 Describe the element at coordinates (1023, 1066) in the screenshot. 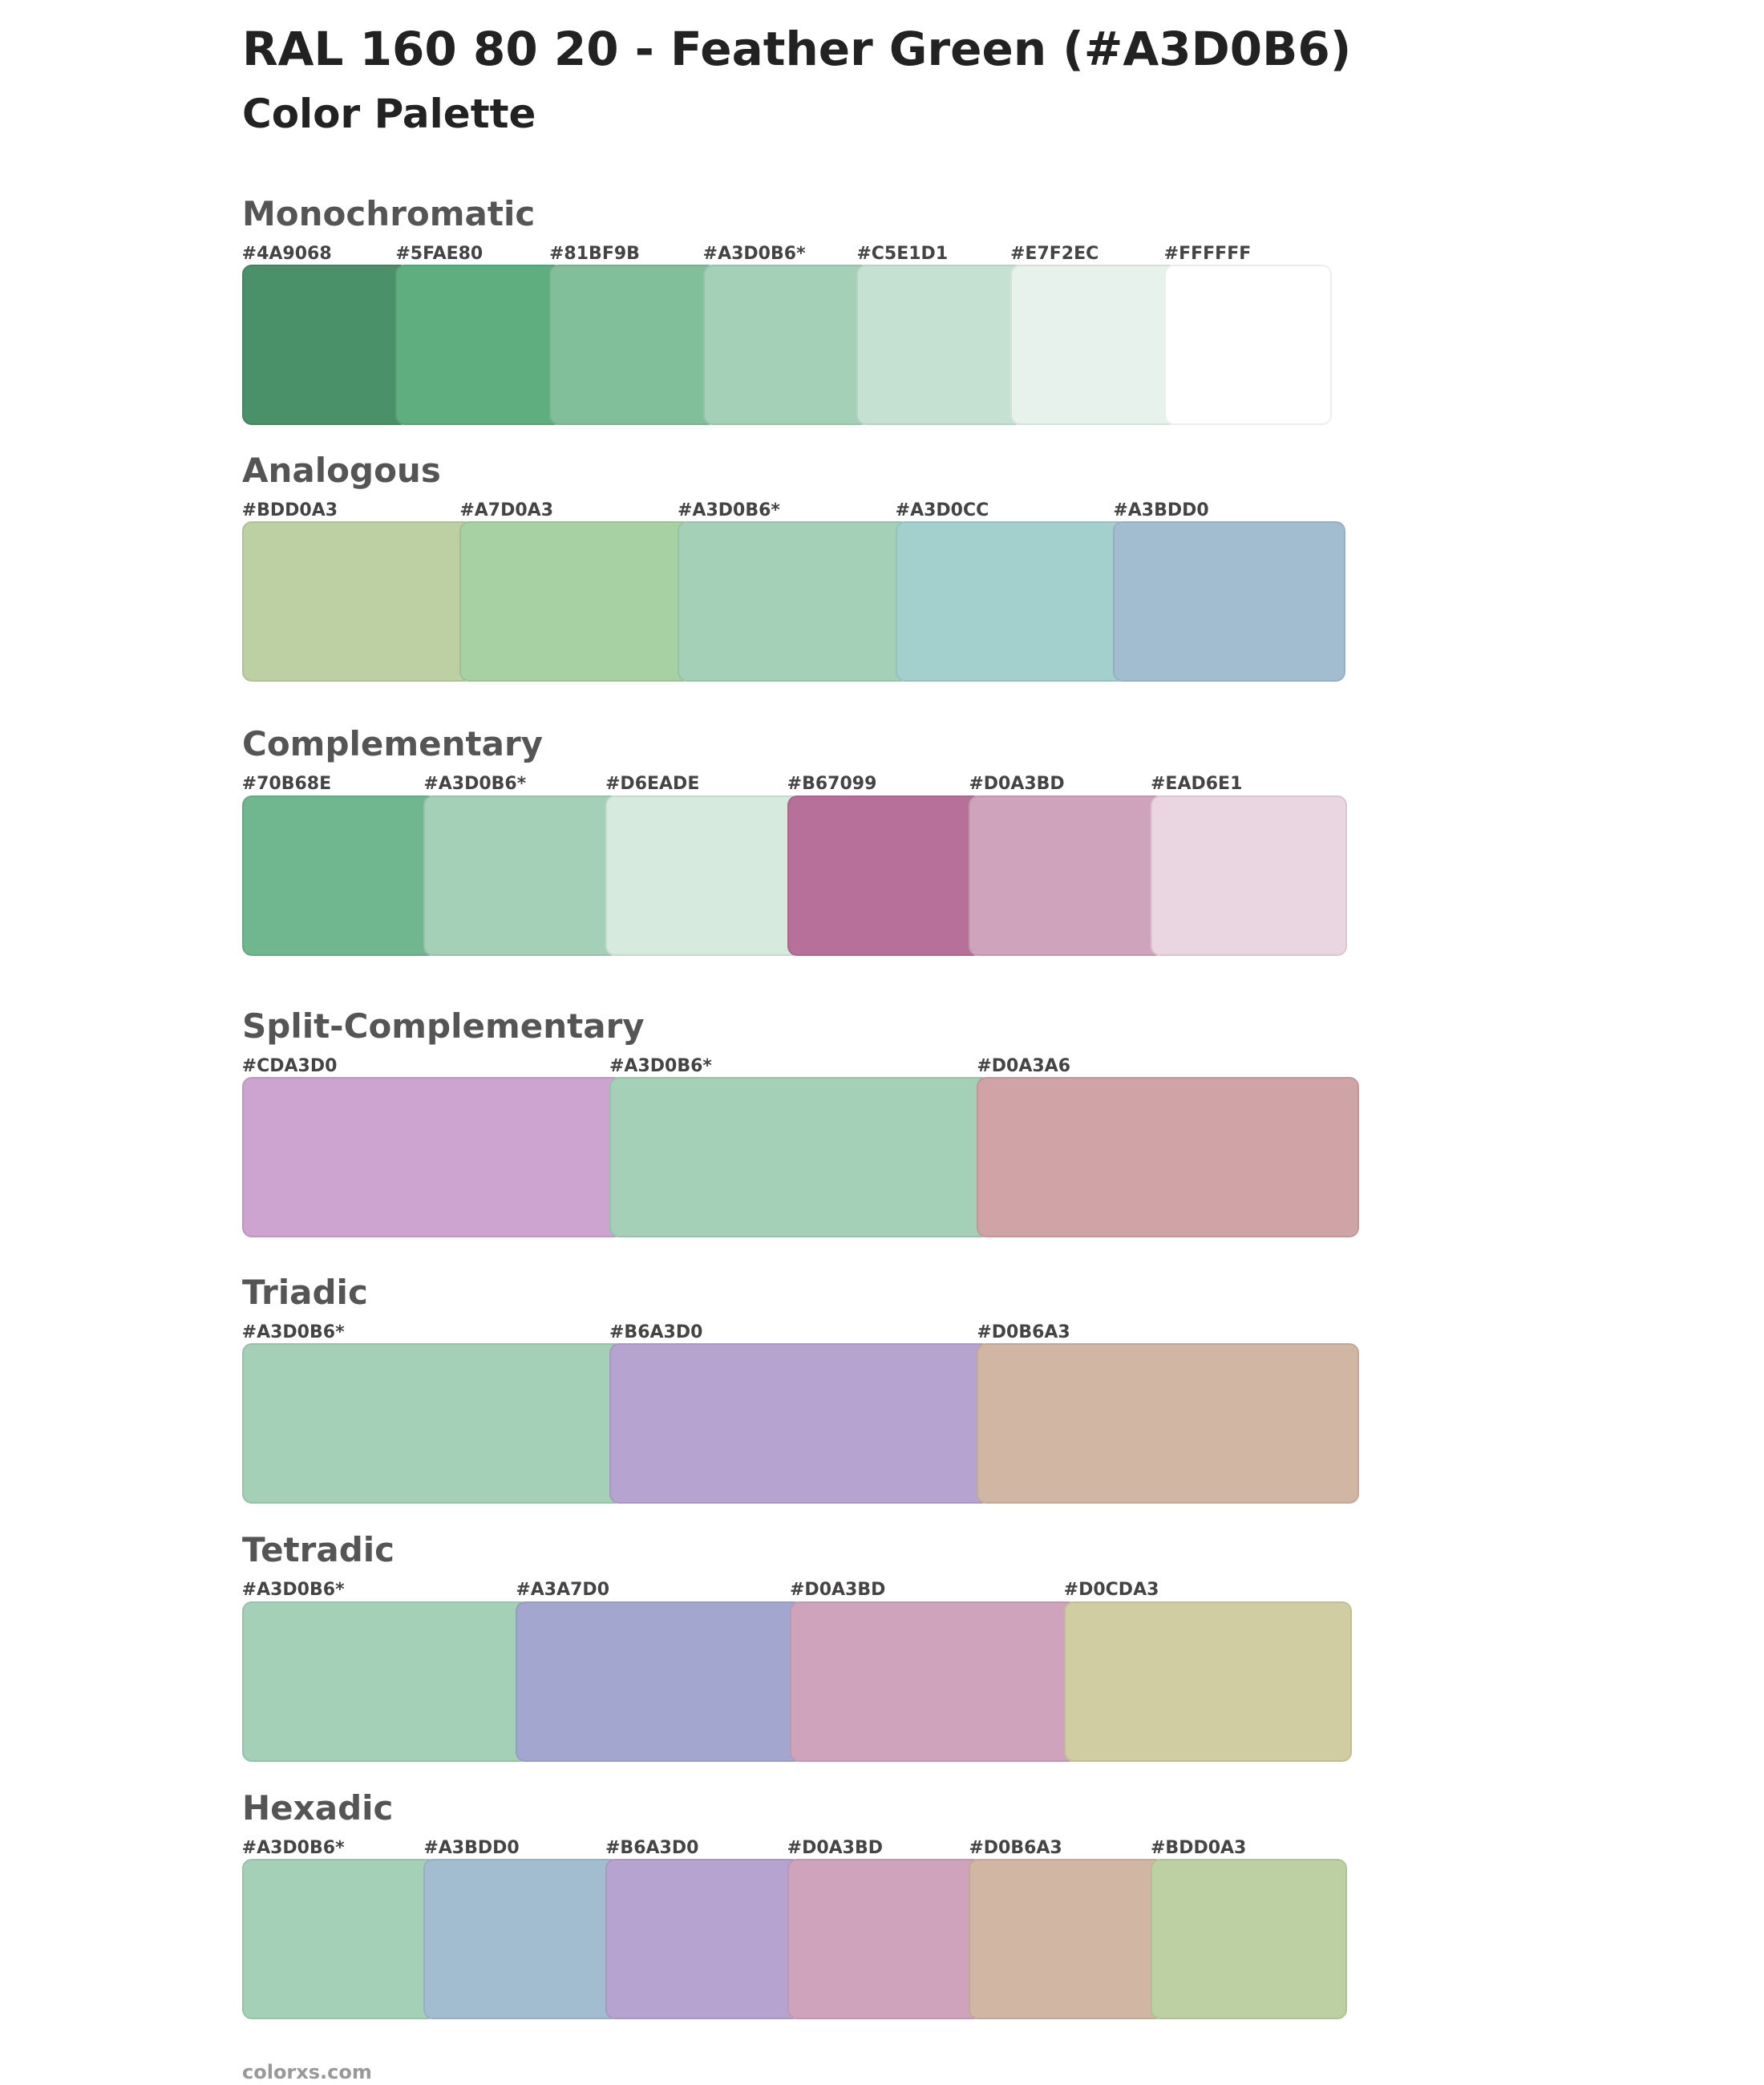

I see `swatch-label: #D0A3A6` at that location.